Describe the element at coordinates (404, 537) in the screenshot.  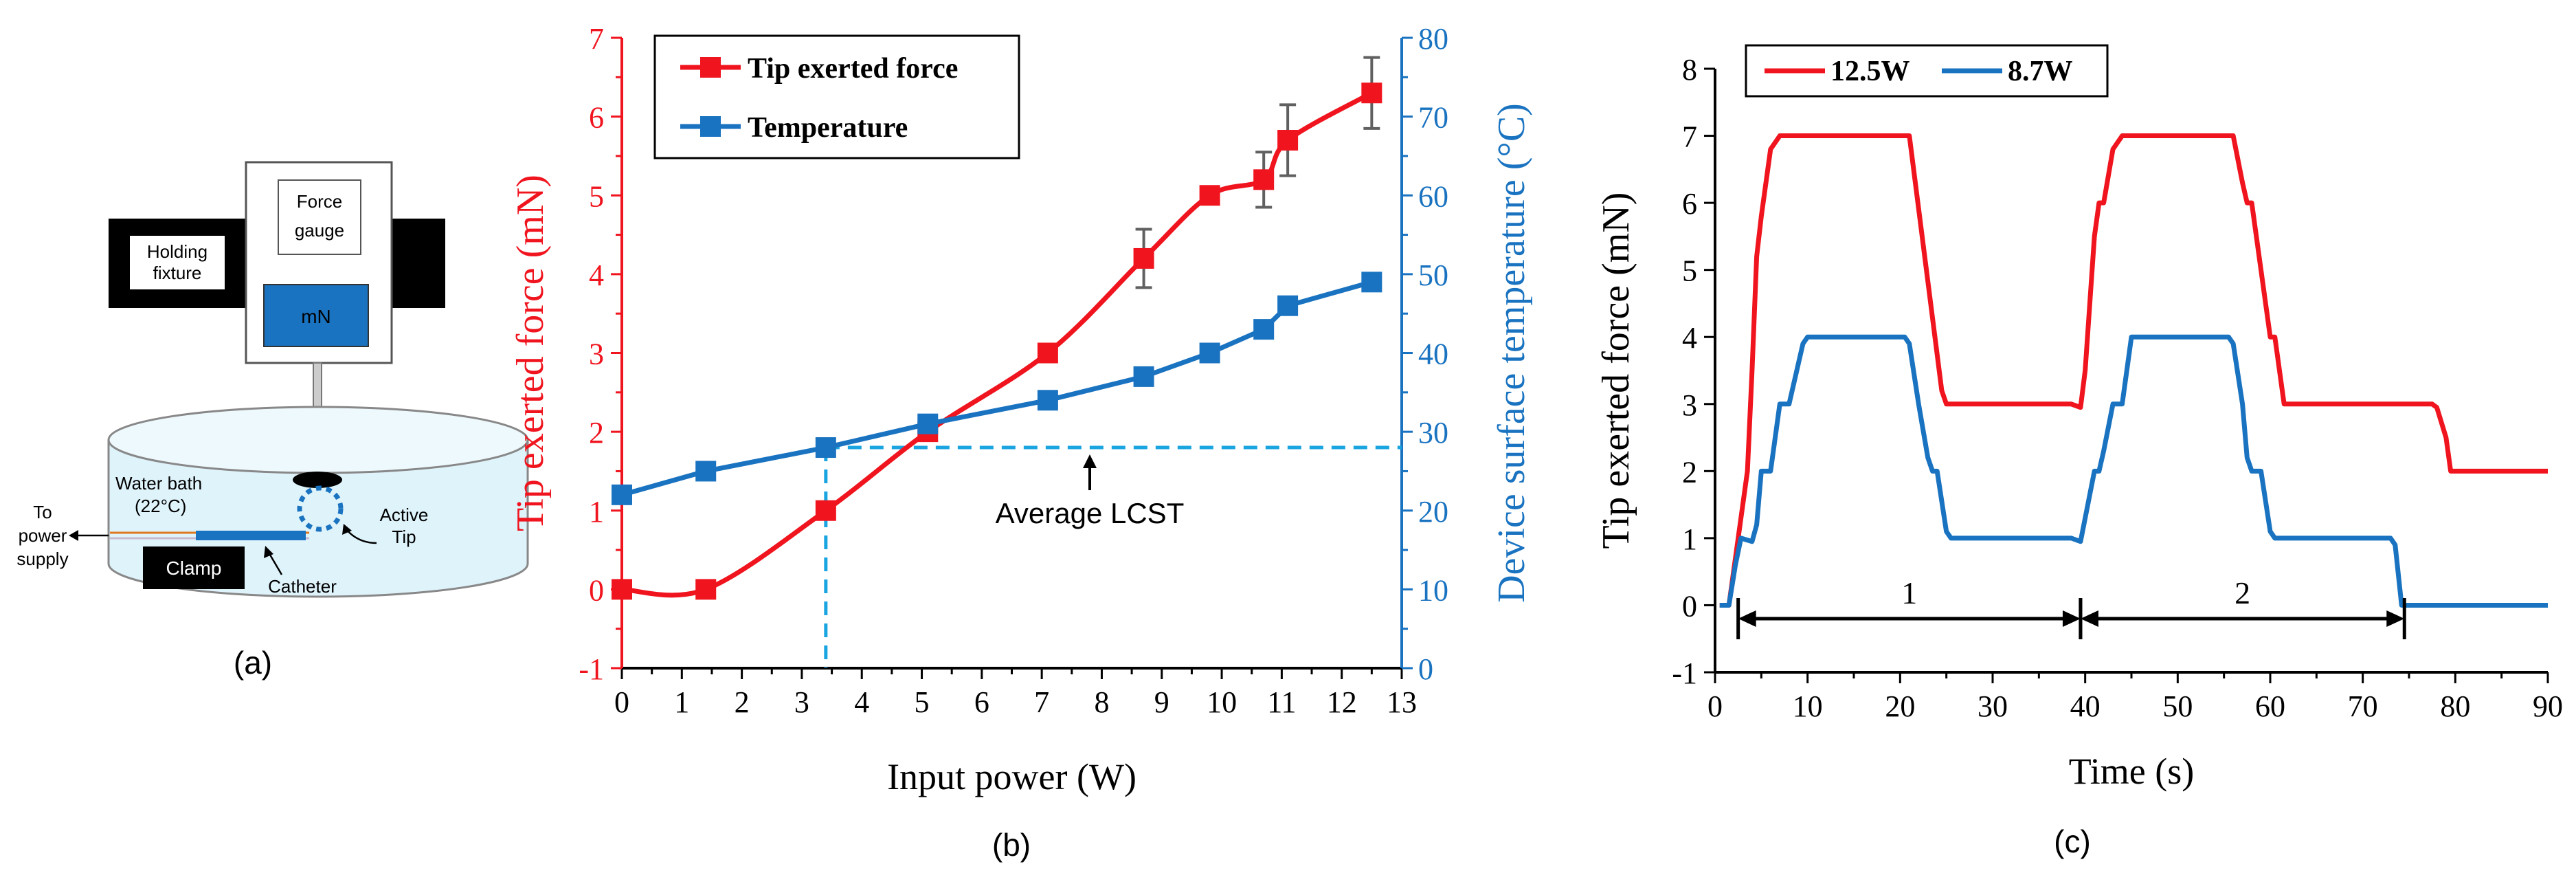
I see `active-tip-label-2: Tip` at that location.